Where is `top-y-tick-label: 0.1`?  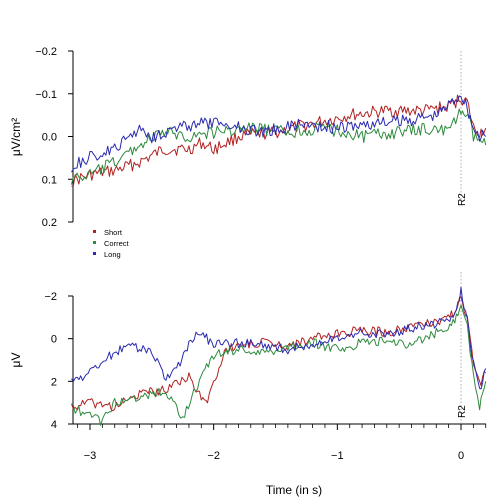 top-y-tick-label: 0.1 is located at coordinates (49, 180).